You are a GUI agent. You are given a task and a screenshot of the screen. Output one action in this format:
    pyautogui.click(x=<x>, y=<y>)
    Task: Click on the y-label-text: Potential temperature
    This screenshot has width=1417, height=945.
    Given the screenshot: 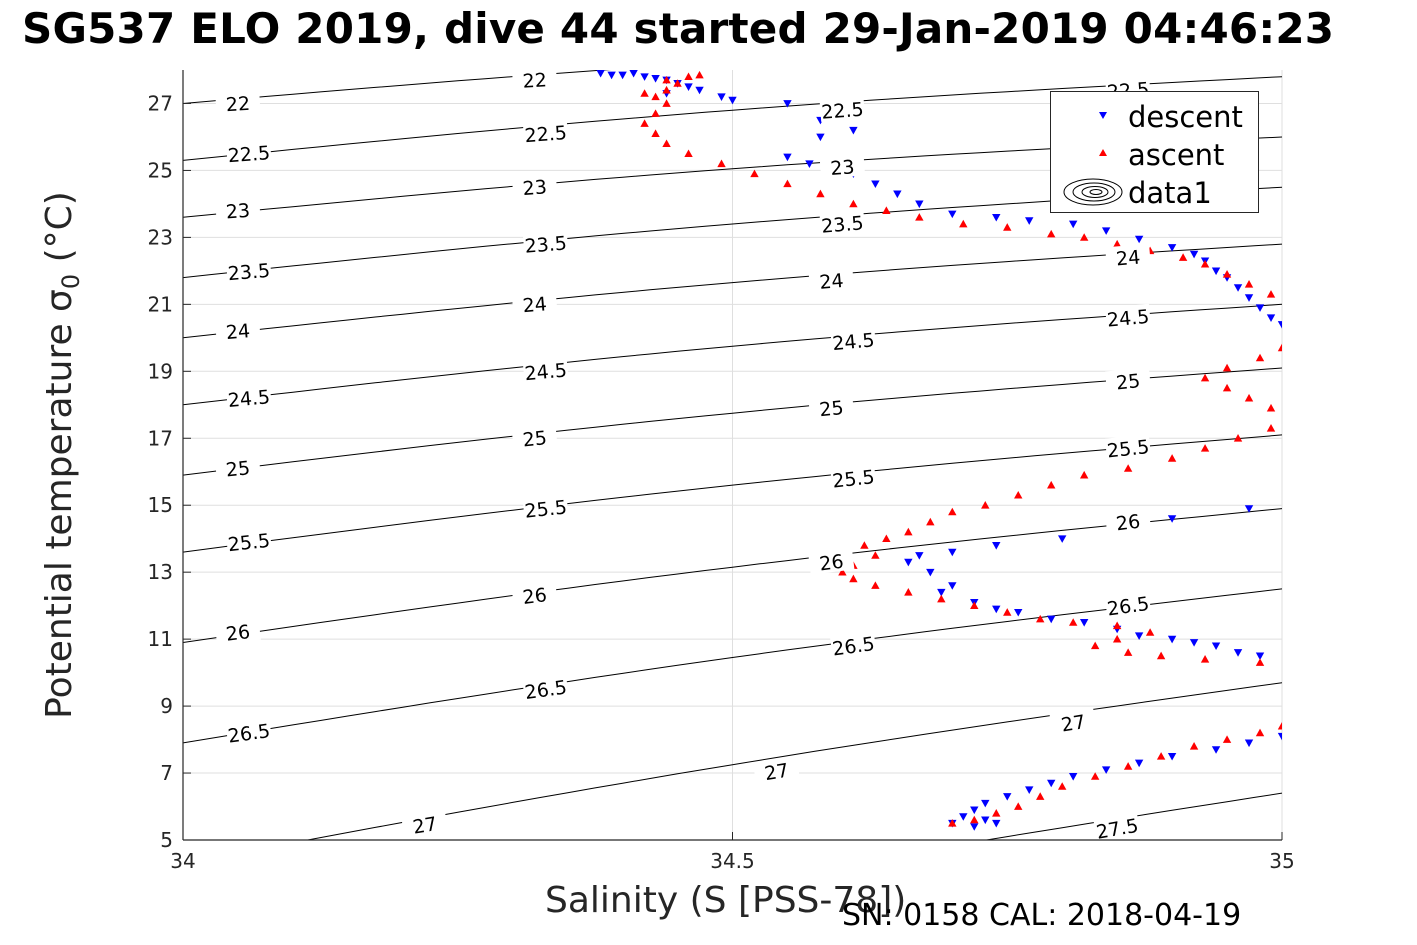 What is the action you would take?
    pyautogui.click(x=59, y=515)
    